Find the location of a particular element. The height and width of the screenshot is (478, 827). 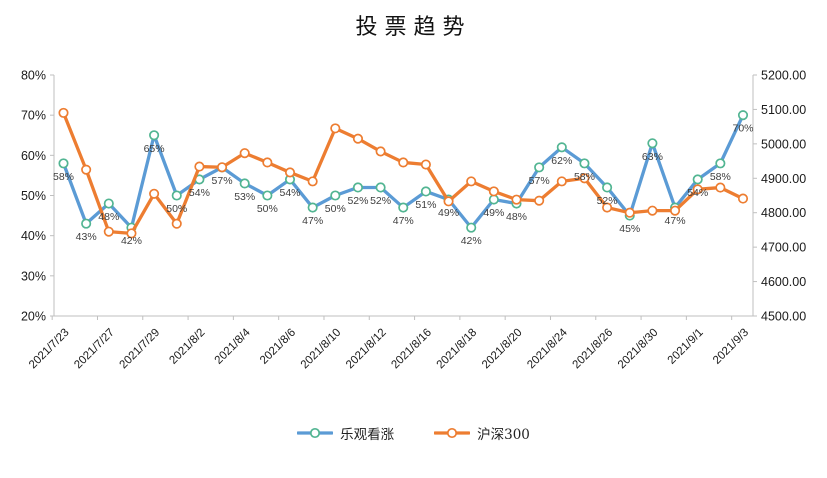

legend-label: 乐观看涨 is located at coordinates (367, 435).